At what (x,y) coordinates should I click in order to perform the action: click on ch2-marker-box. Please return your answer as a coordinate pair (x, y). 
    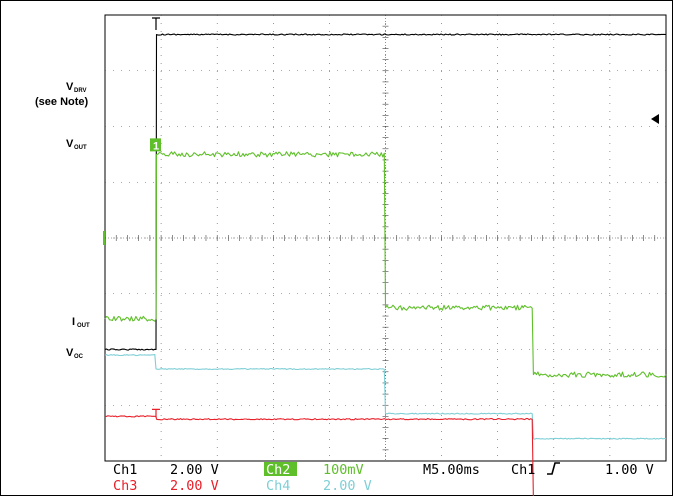
    Looking at the image, I should click on (155, 145).